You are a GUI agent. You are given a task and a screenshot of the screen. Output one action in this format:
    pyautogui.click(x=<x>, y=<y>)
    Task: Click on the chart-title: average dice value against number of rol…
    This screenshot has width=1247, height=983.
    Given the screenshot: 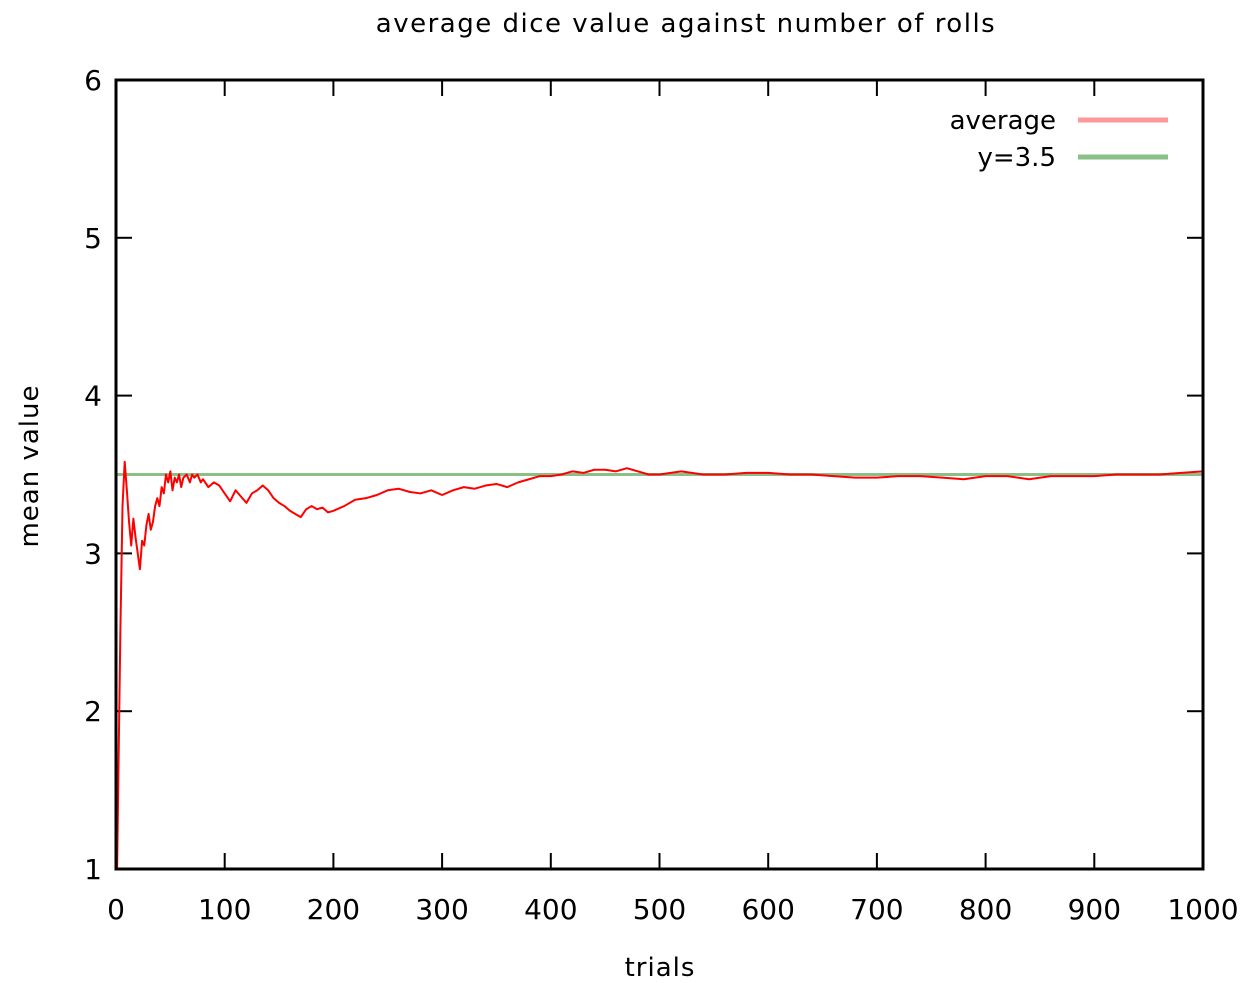 What is the action you would take?
    pyautogui.click(x=686, y=24)
    